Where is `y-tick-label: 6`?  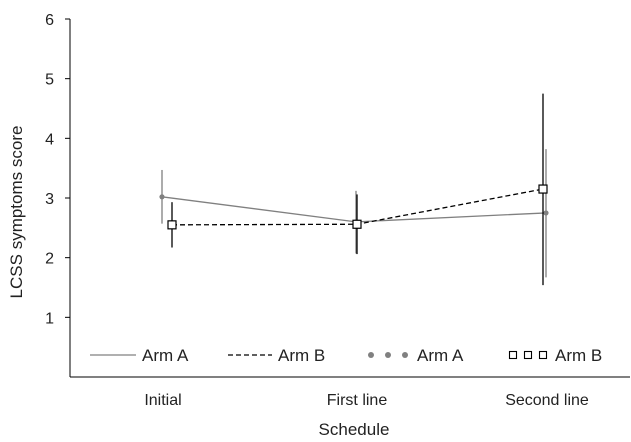 y-tick-label: 6 is located at coordinates (49, 20).